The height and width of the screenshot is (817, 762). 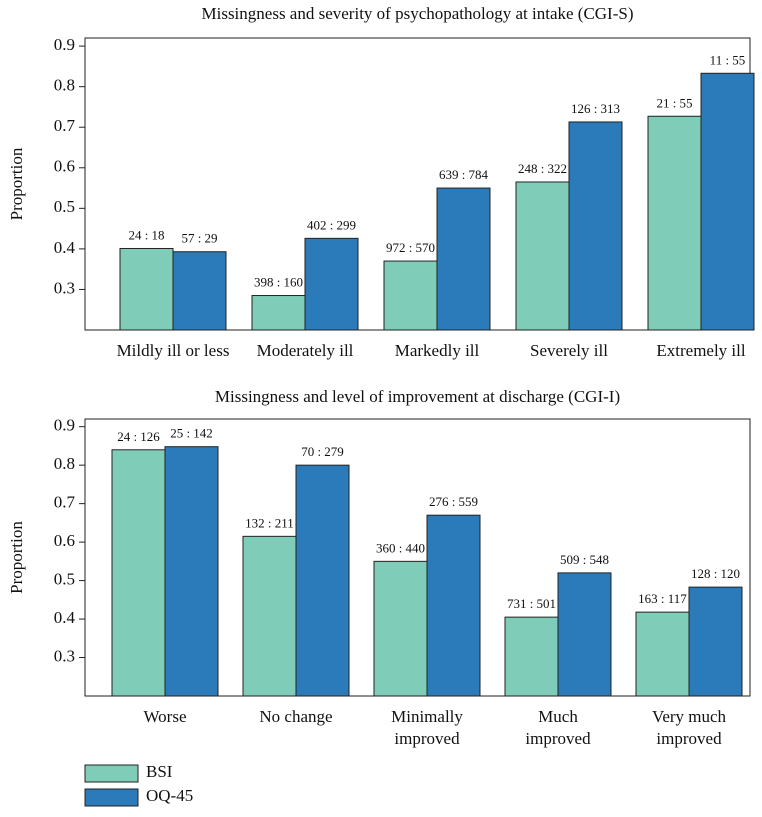 What do you see at coordinates (295, 716) in the screenshot?
I see `x-tick-label: No change` at bounding box center [295, 716].